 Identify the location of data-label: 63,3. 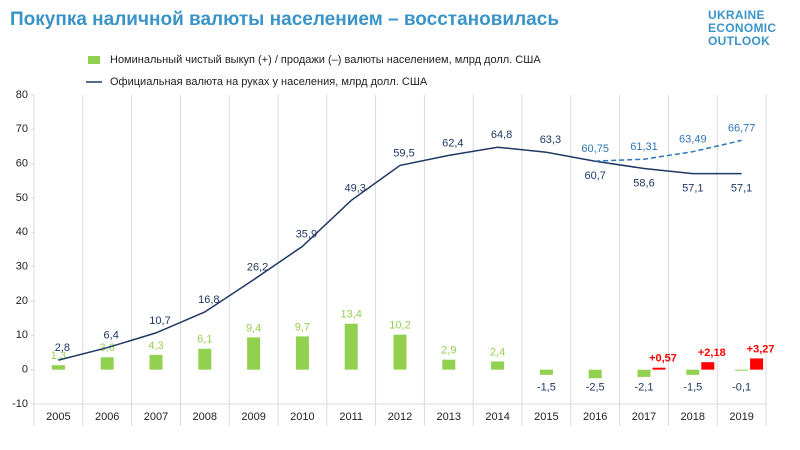
(550, 140).